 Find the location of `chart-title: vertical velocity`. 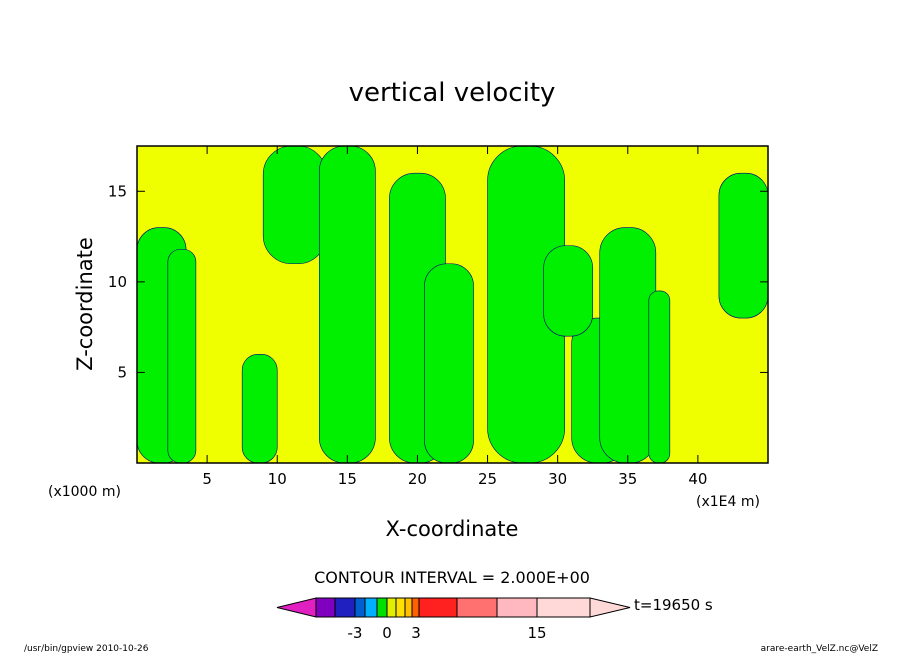

chart-title: vertical velocity is located at coordinates (452, 93).